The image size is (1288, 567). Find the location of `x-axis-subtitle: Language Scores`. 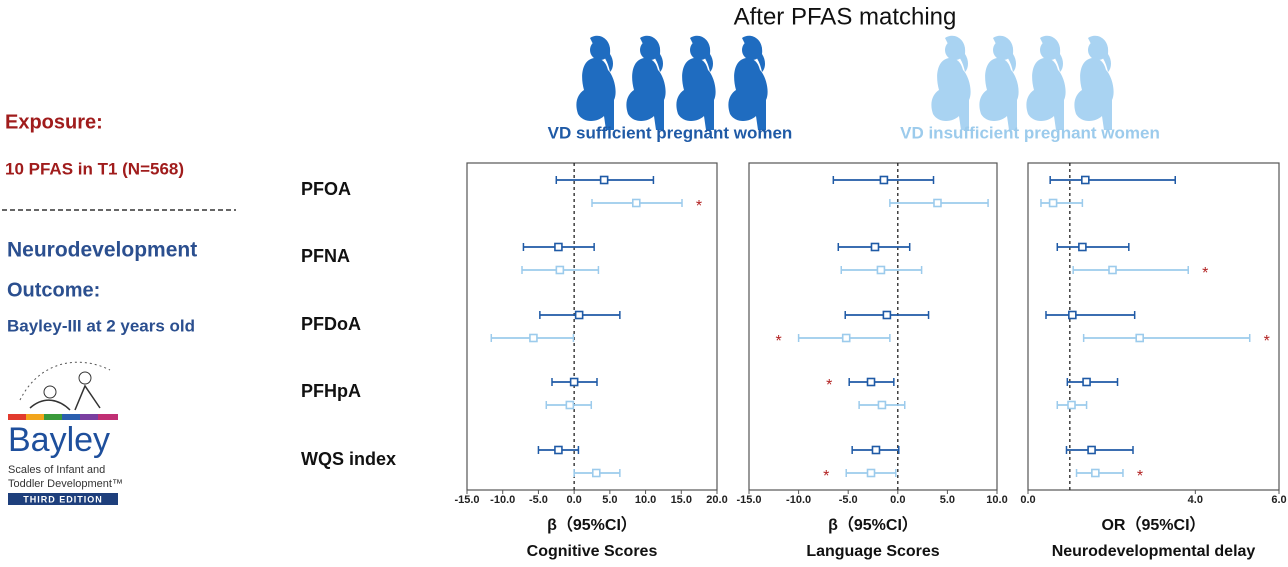

x-axis-subtitle: Language Scores is located at coordinates (872, 551).